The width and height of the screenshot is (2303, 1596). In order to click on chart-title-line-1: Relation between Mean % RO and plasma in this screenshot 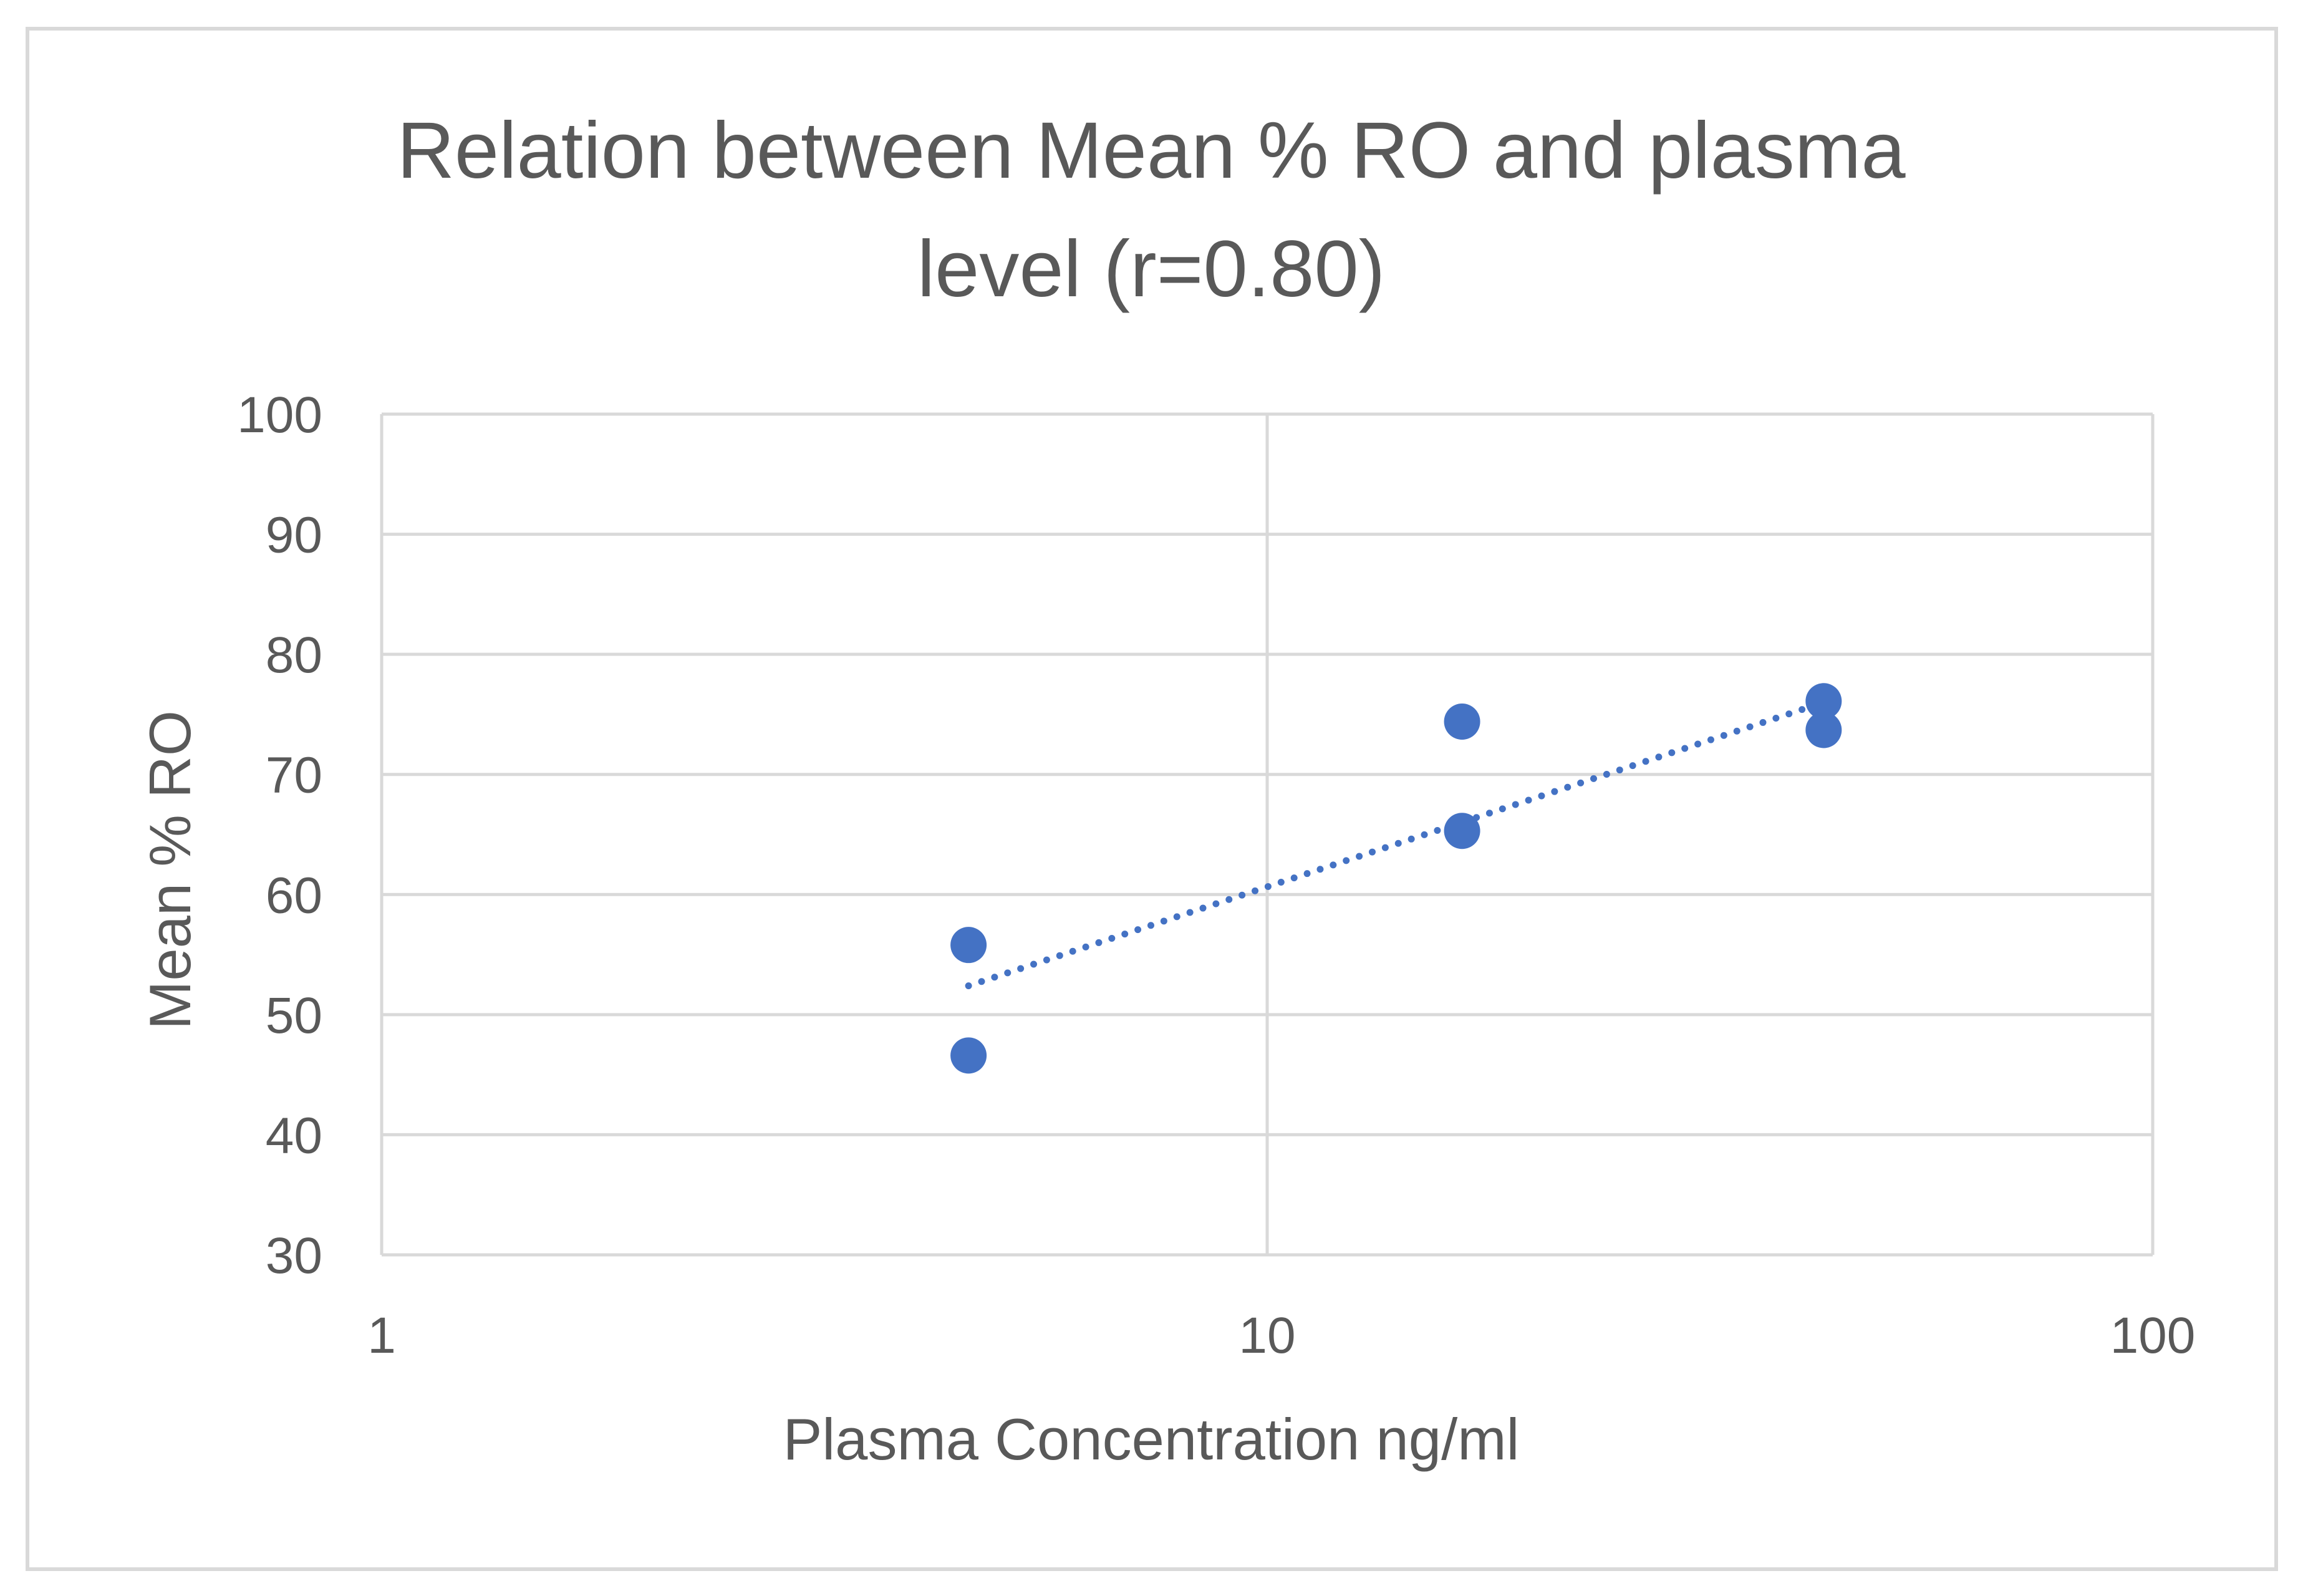, I will do `click(1151, 150)`.